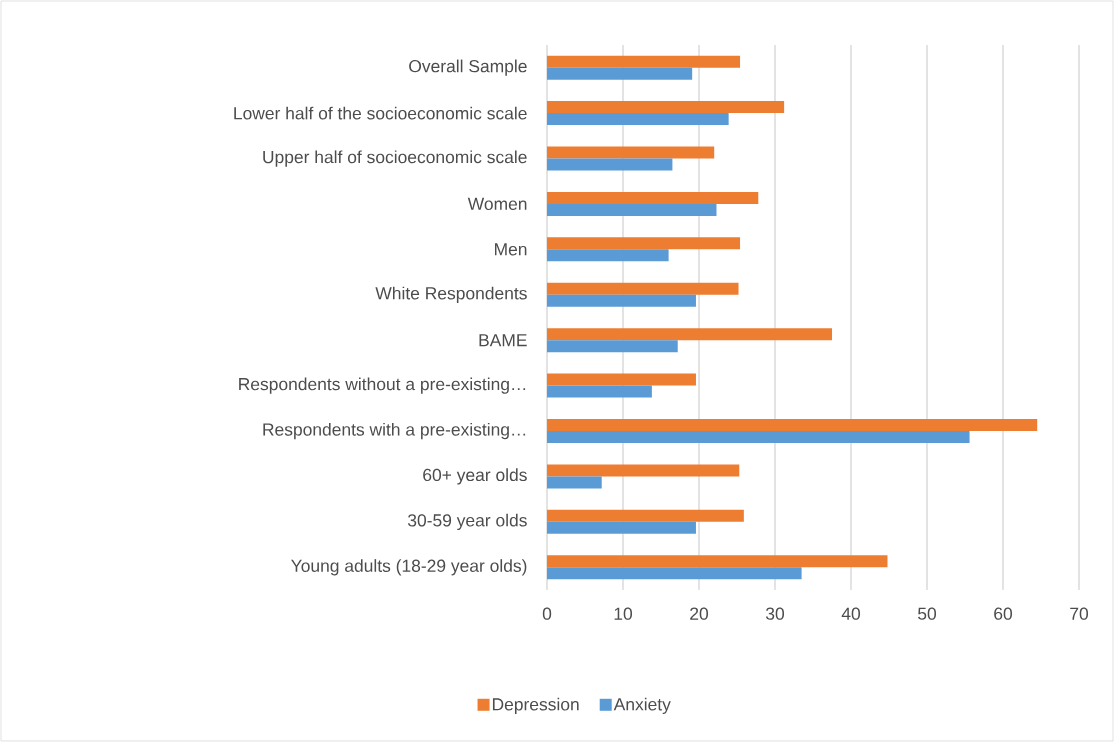 Image resolution: width=1114 pixels, height=742 pixels. I want to click on y-tick-label: BAME, so click(503, 340).